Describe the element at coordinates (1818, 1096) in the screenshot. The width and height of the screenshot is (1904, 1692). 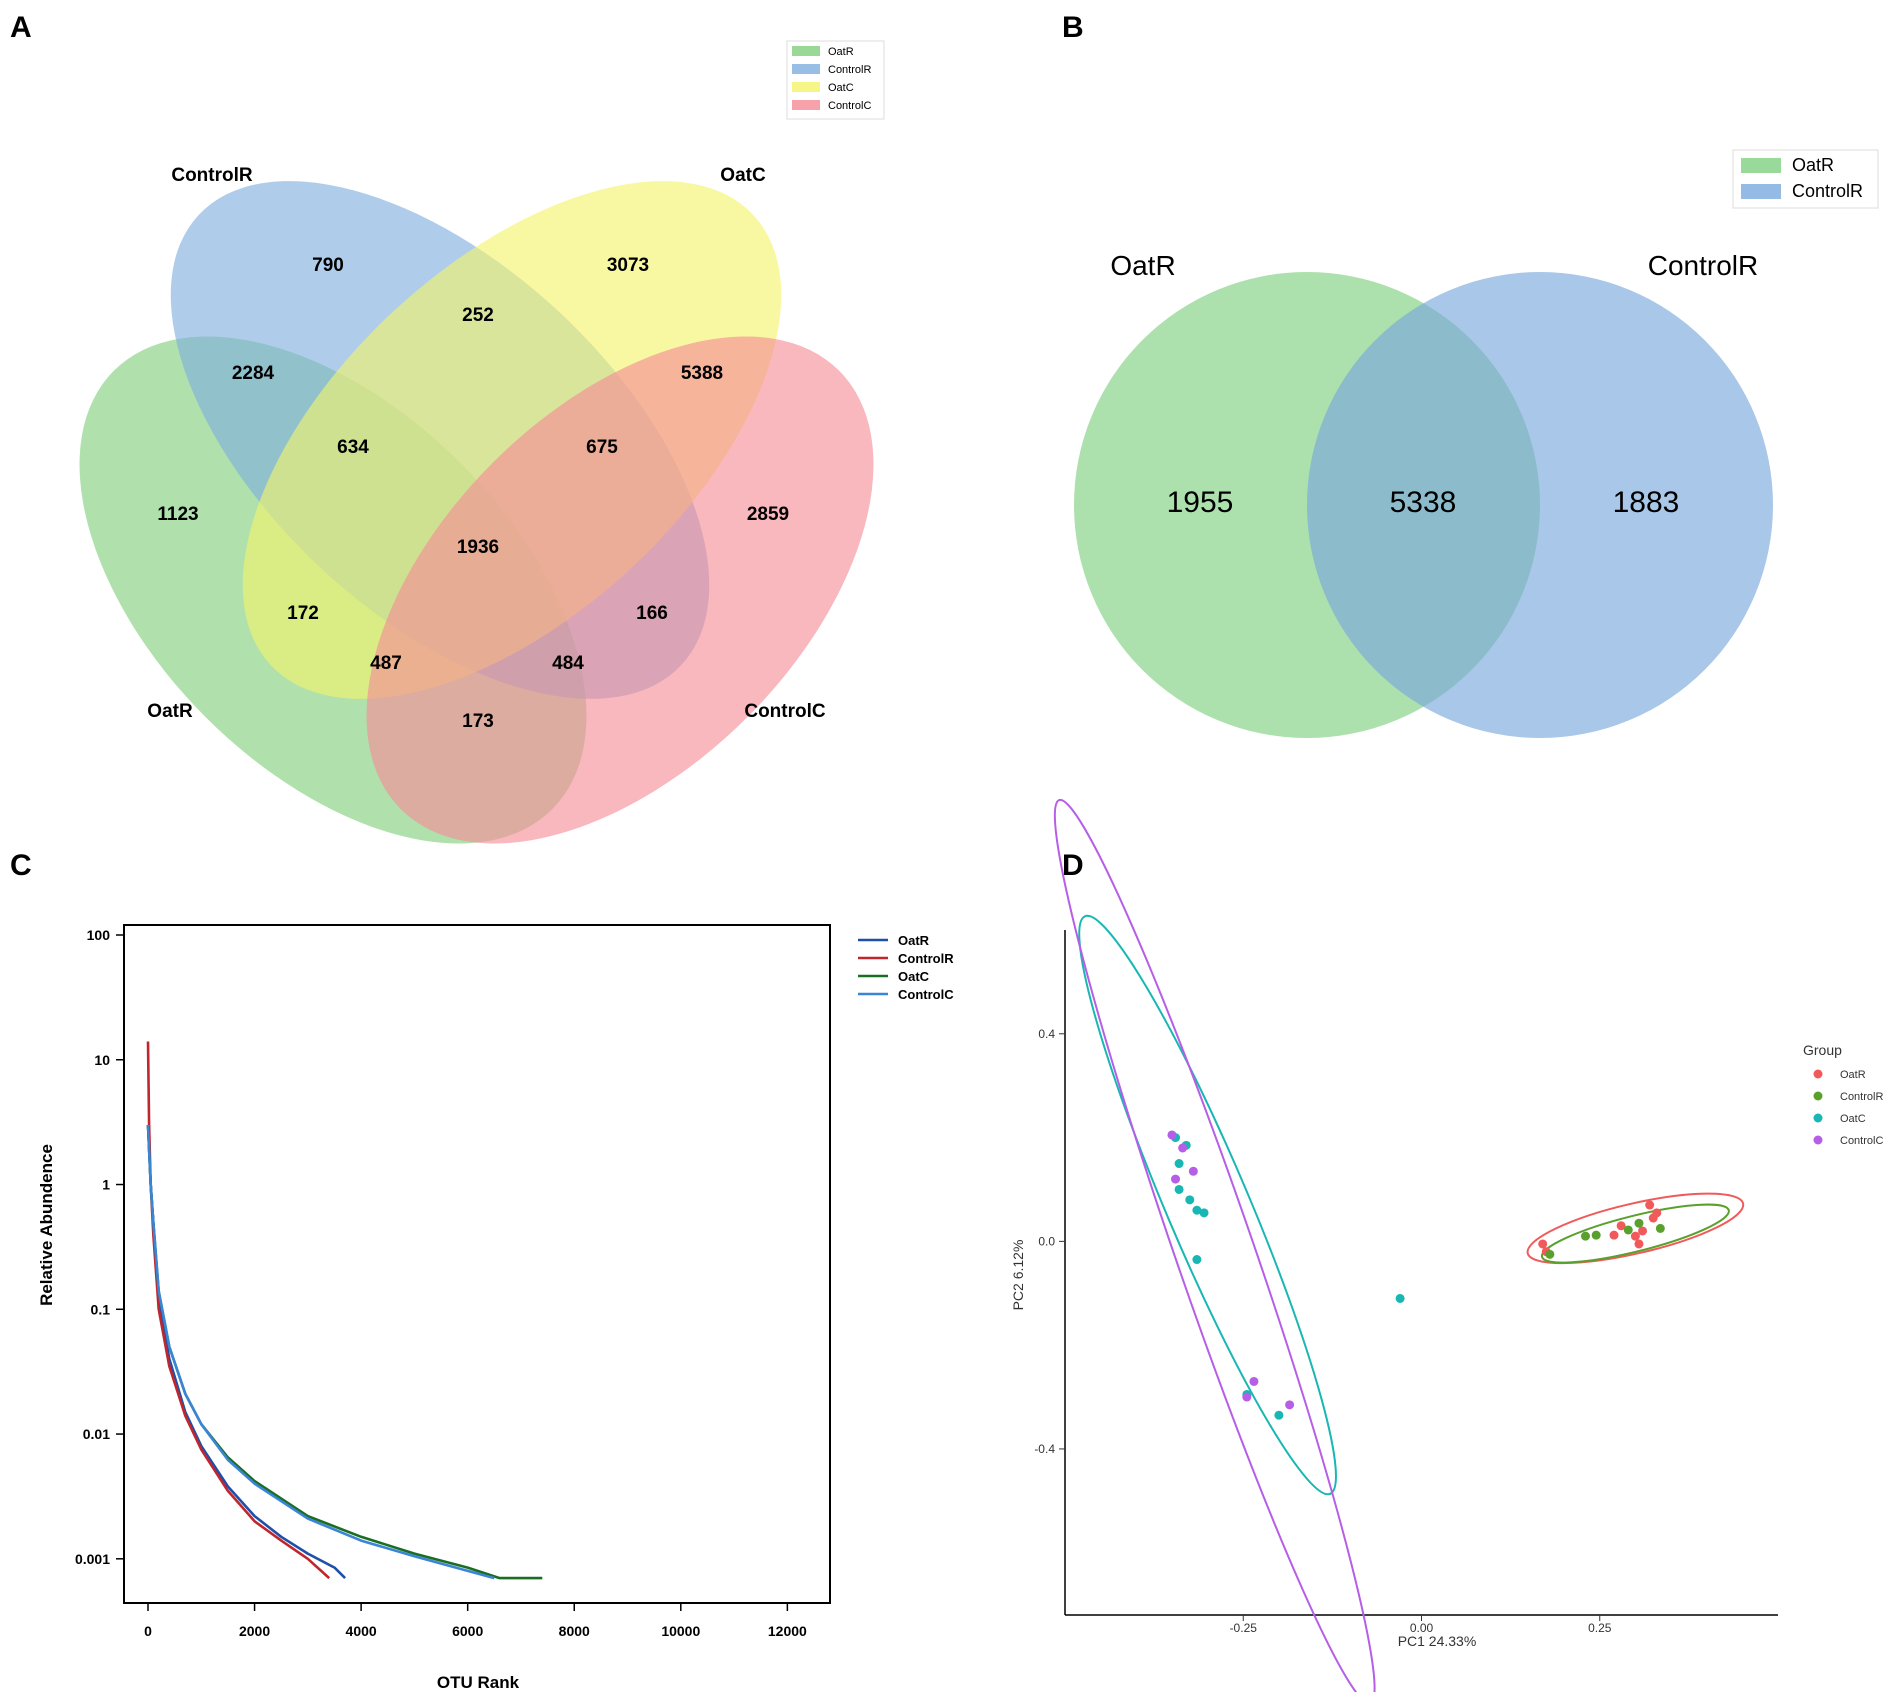
I see `pca-legend-dot-controlr` at that location.